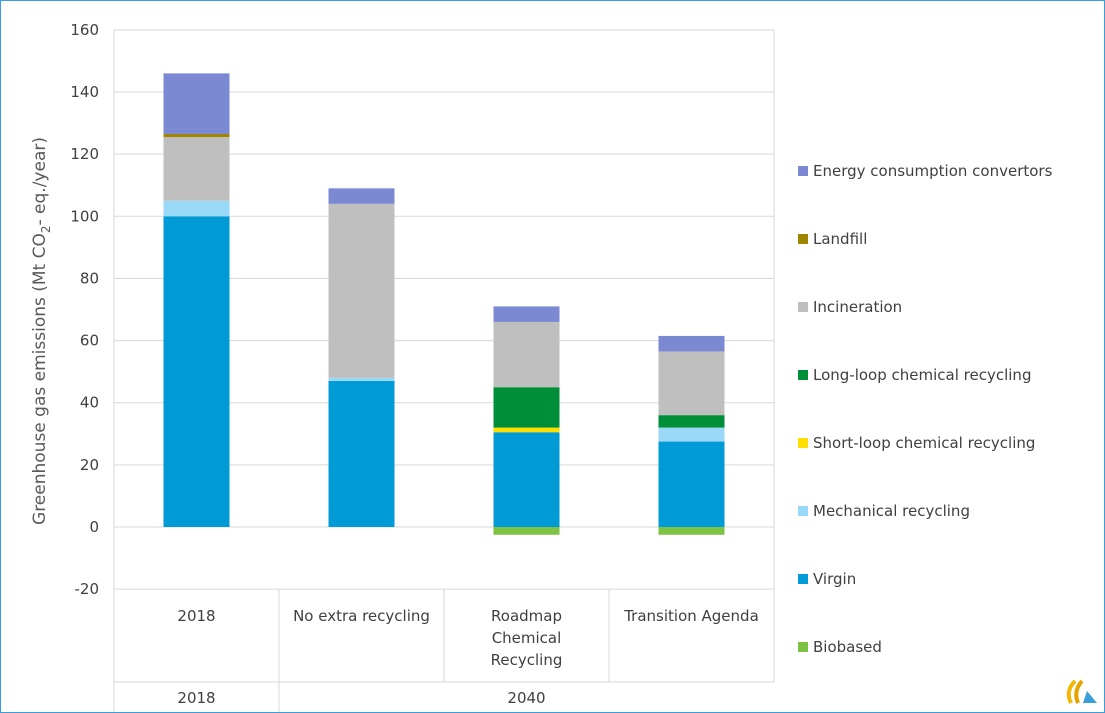 The image size is (1105, 713). Describe the element at coordinates (1081, 691) in the screenshot. I see `logo-icon` at that location.